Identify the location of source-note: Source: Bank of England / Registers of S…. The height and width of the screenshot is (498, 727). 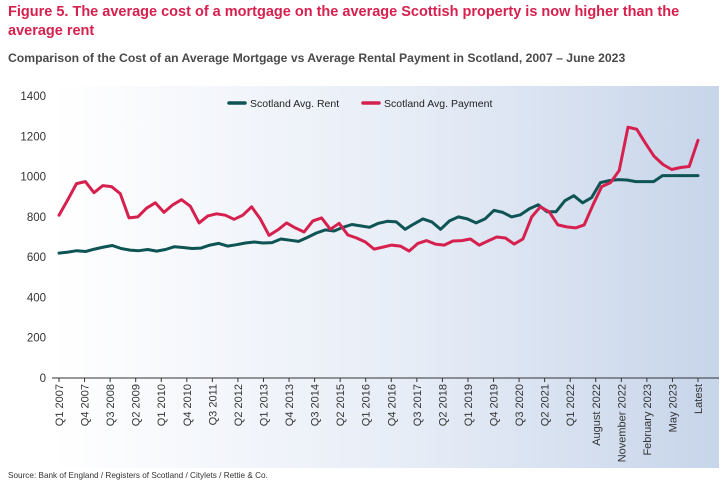
(138, 475).